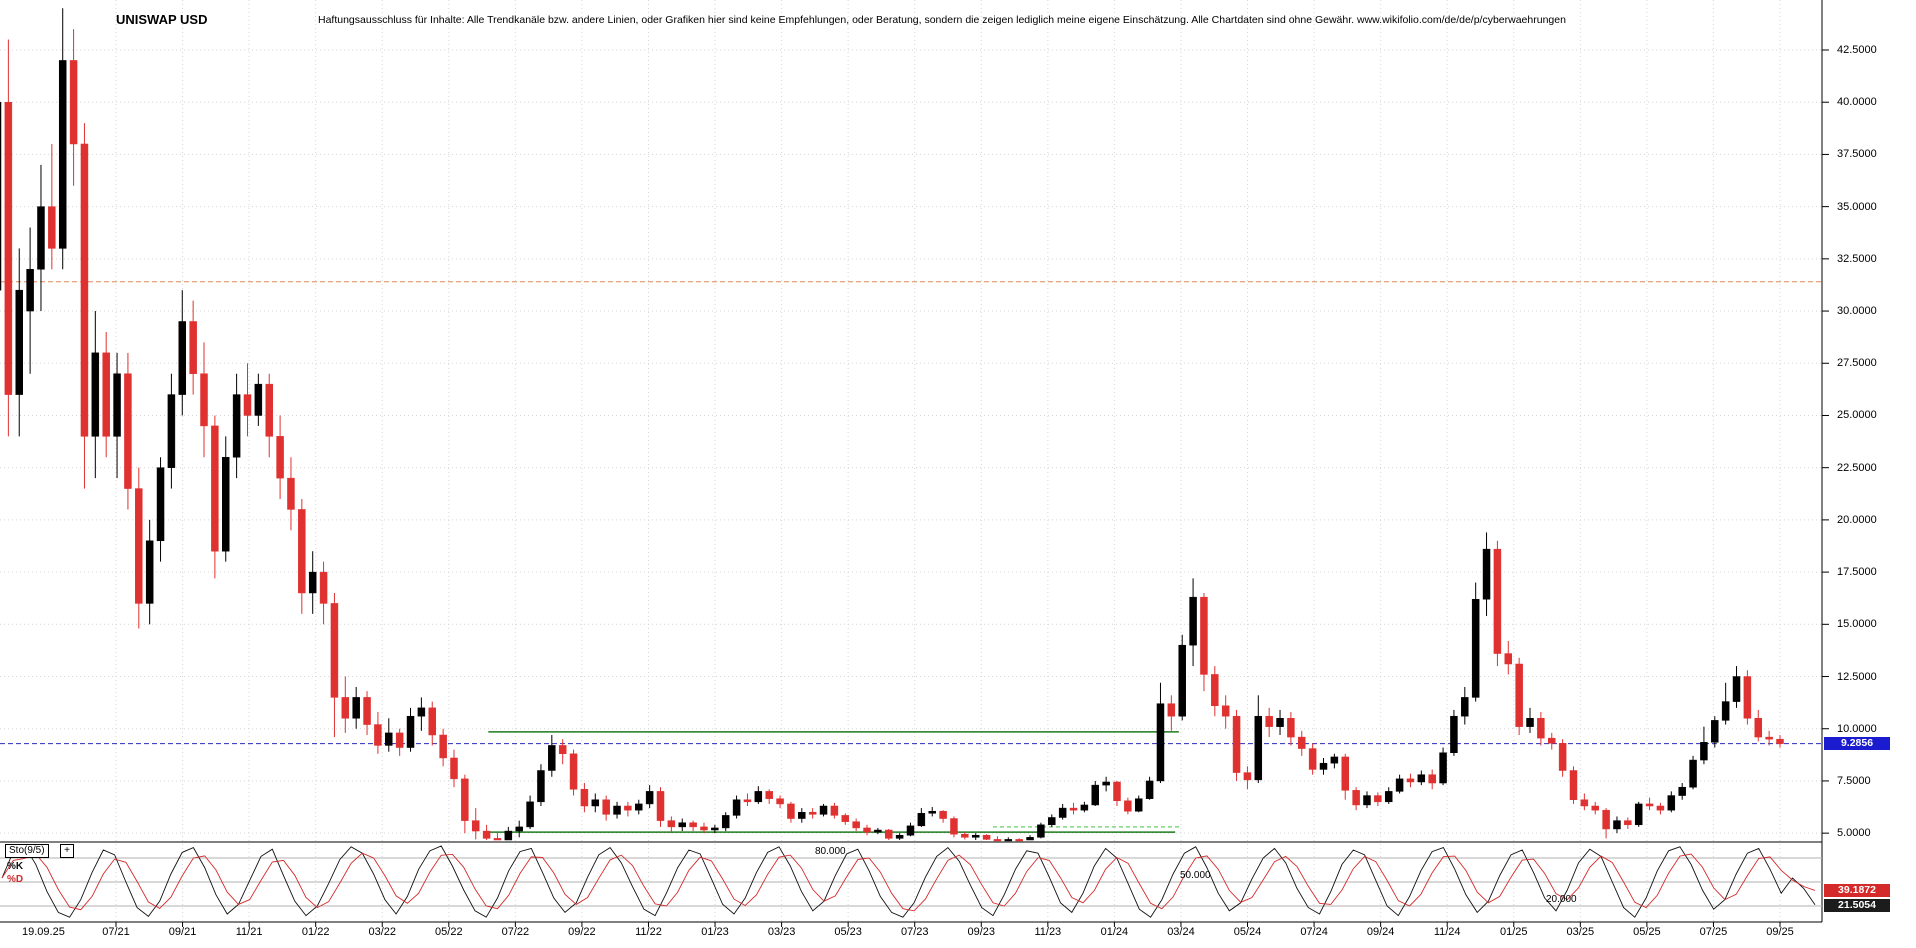 Image resolution: width=1916 pixels, height=948 pixels. I want to click on date-axis-label: 05/23, so click(848, 932).